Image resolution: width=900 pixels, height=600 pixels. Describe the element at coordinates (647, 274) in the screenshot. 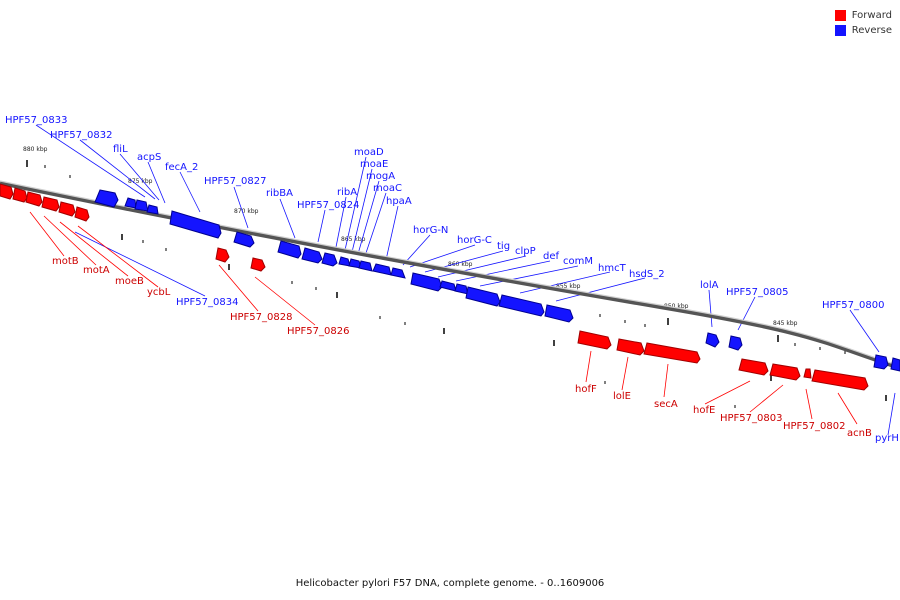

I see `label-hsdS_2: hsdS_2` at that location.